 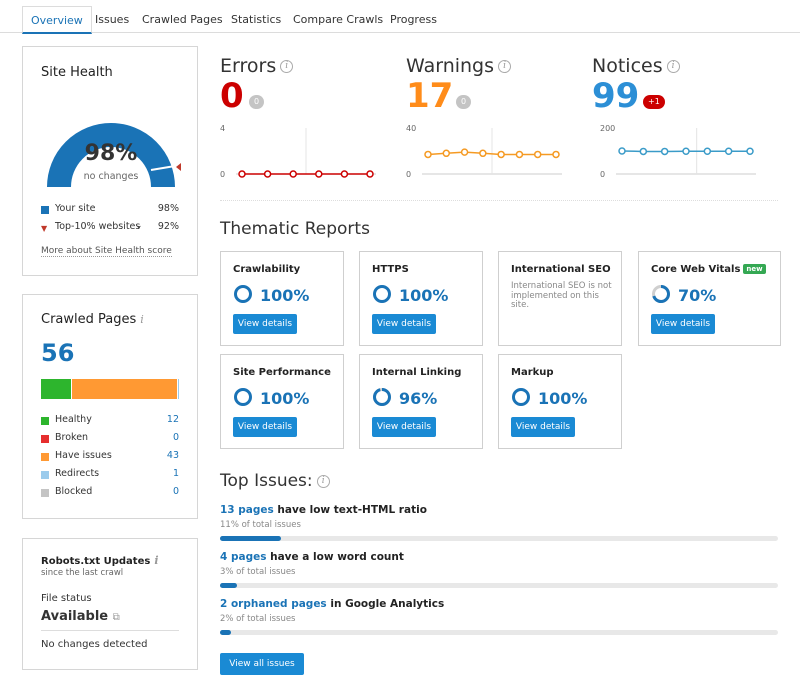 I want to click on legend-redirects: Redirects 1, so click(x=110, y=475).